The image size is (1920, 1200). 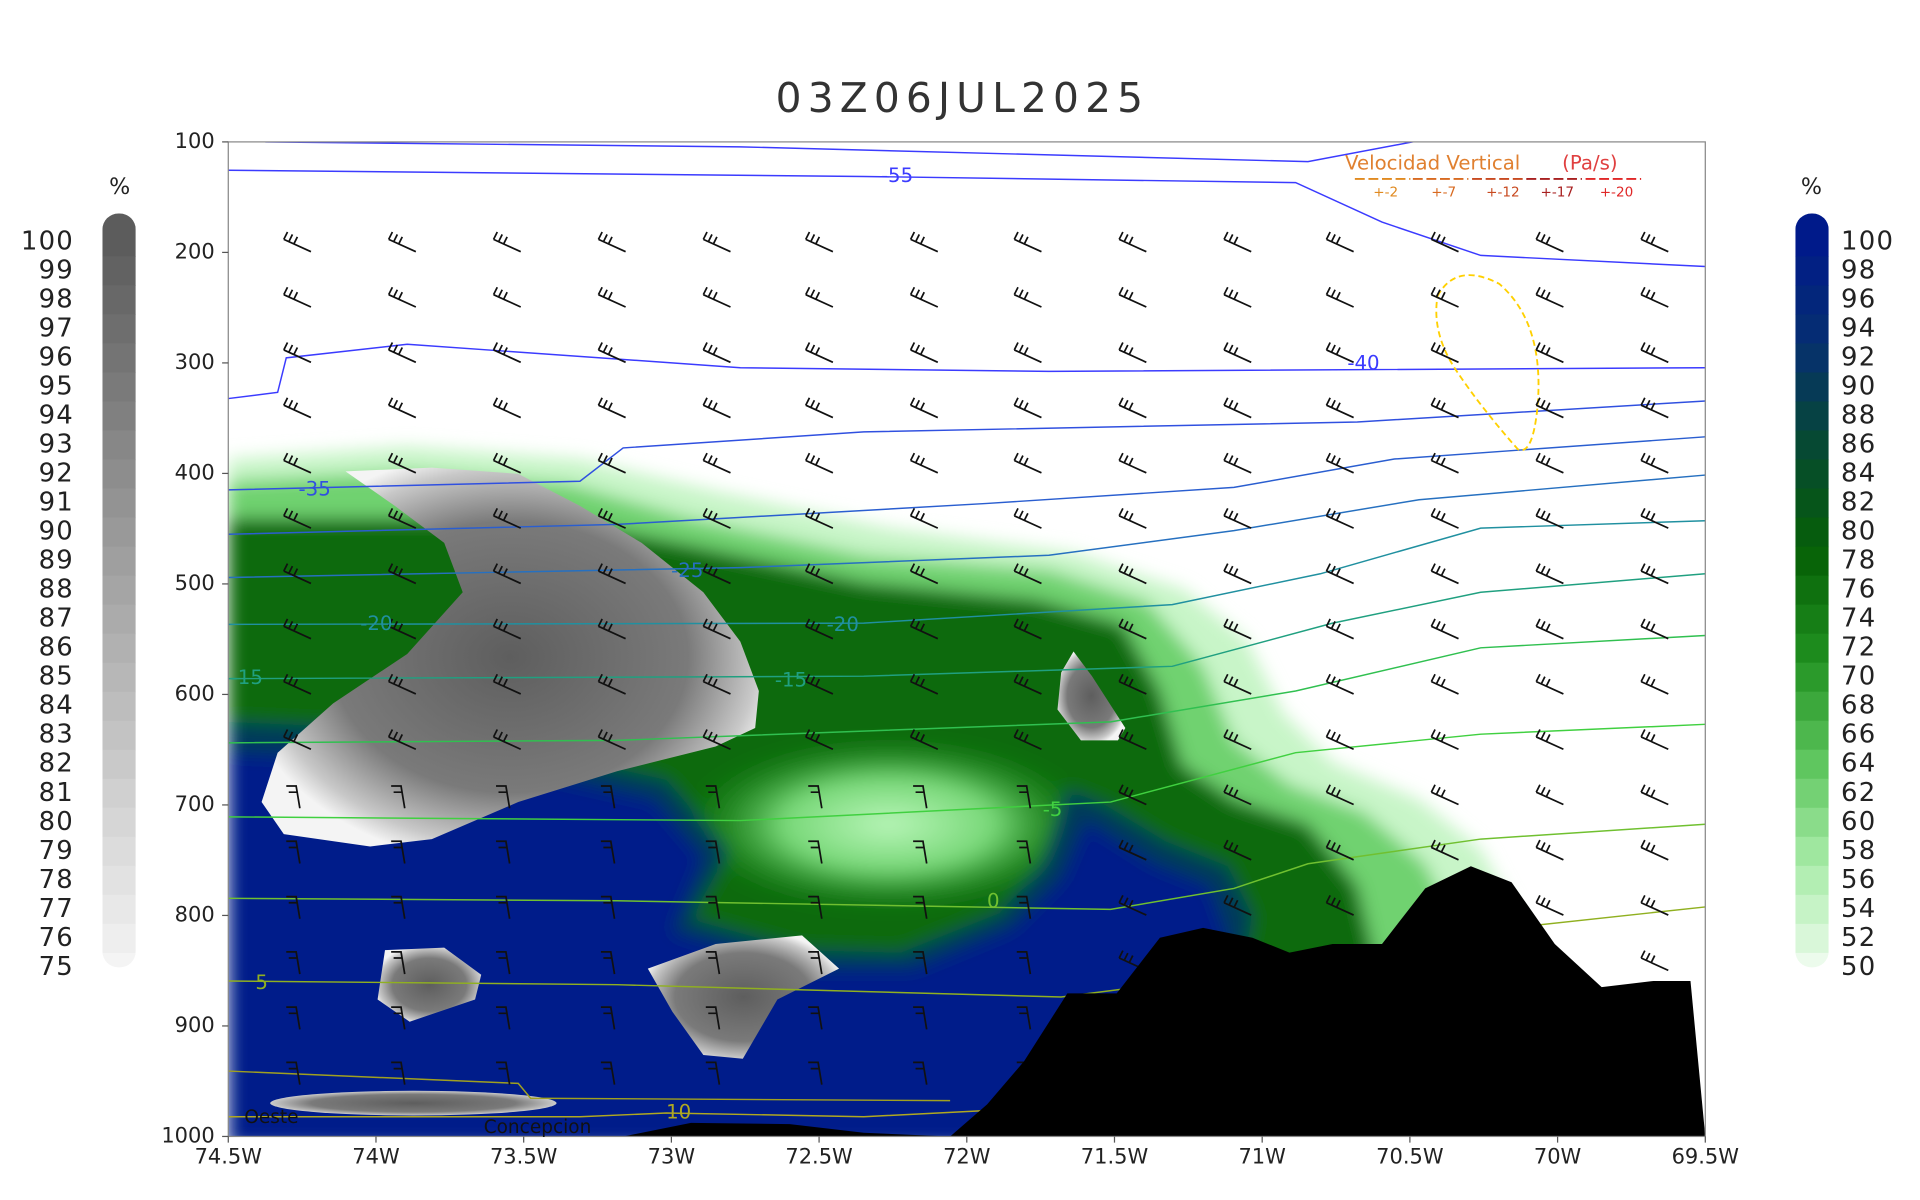 What do you see at coordinates (56, 445) in the screenshot?
I see `colorbar-label: 93` at bounding box center [56, 445].